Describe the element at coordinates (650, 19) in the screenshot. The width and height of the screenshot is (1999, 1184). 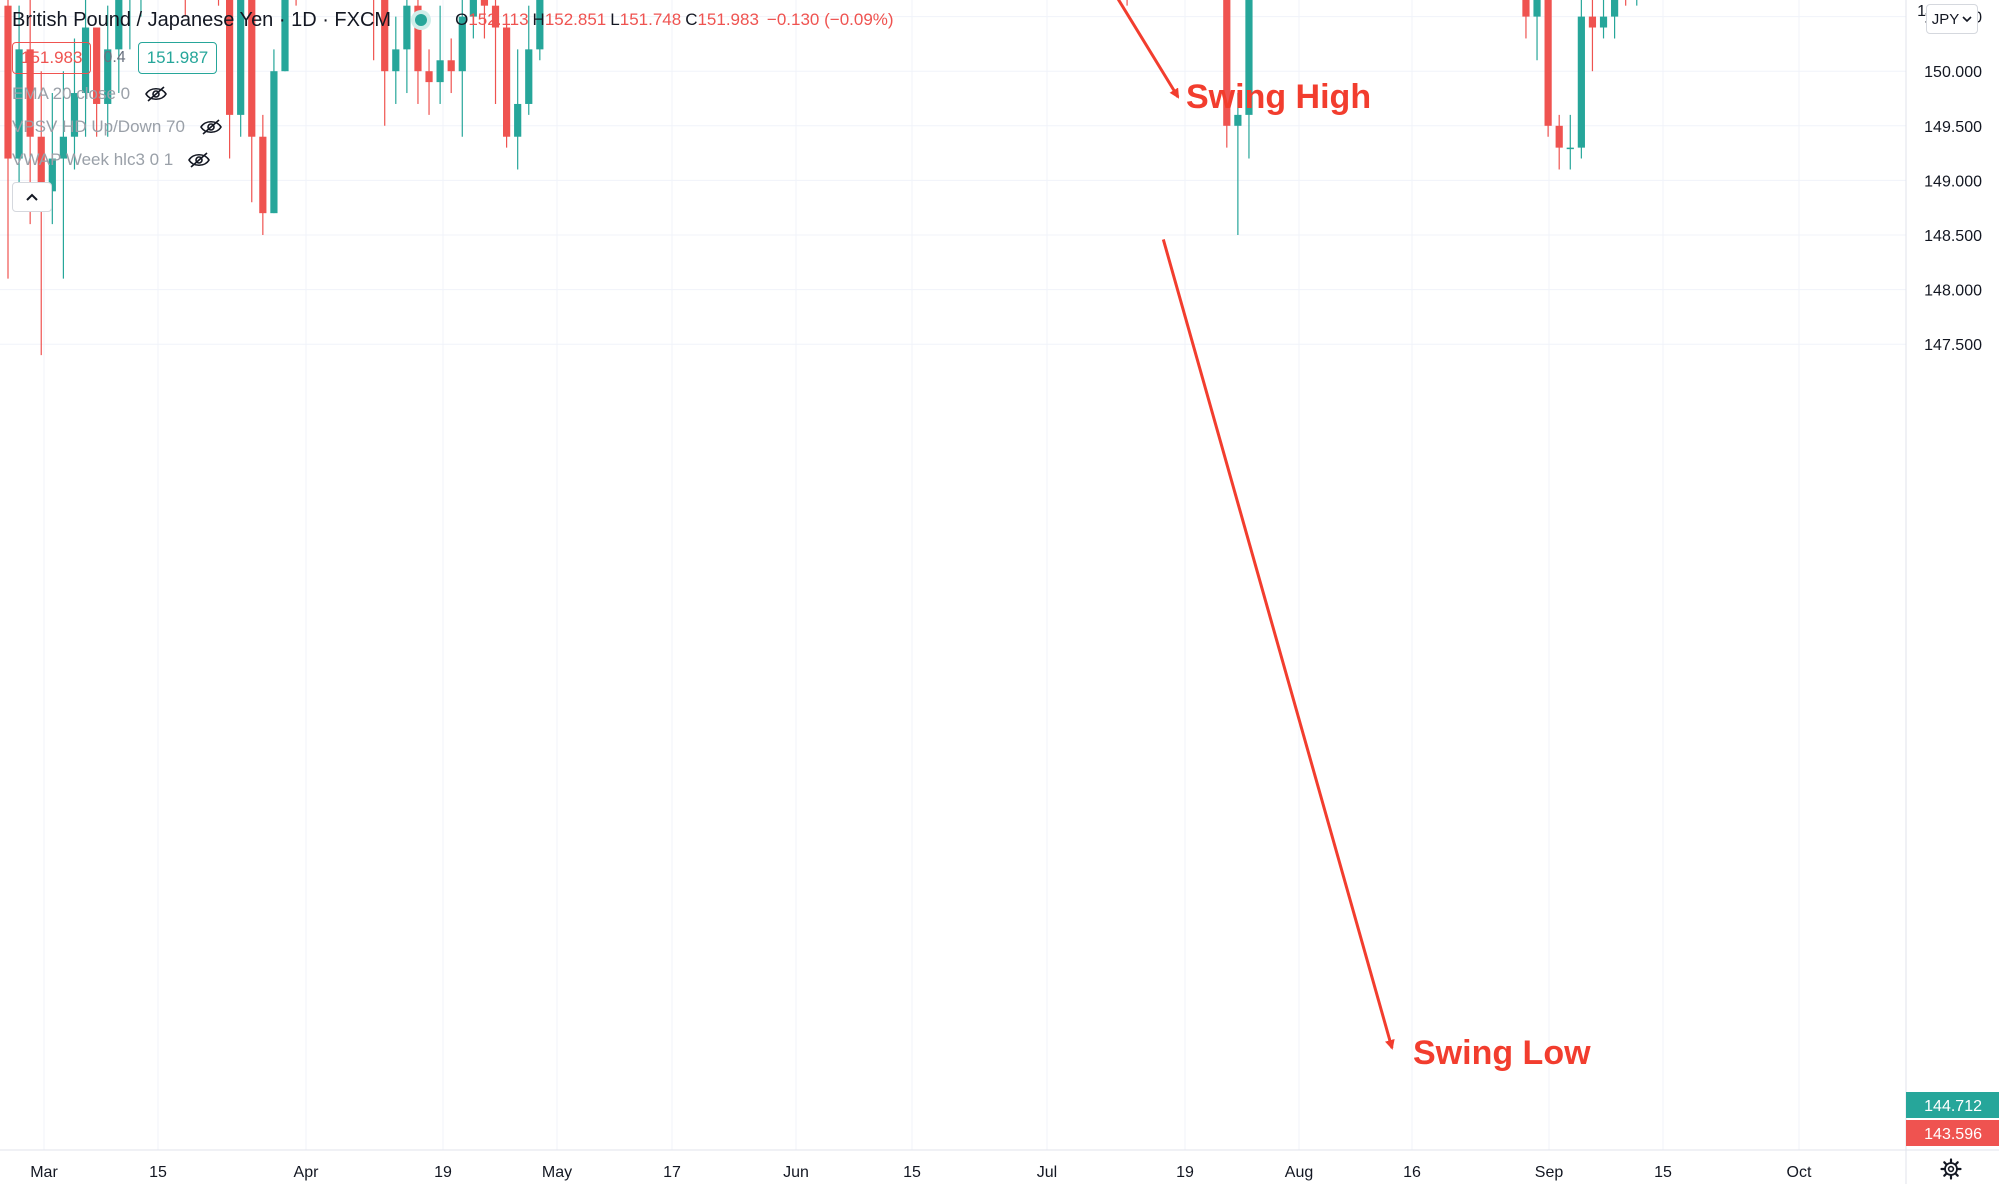
I see `low-value: 151.748` at that location.